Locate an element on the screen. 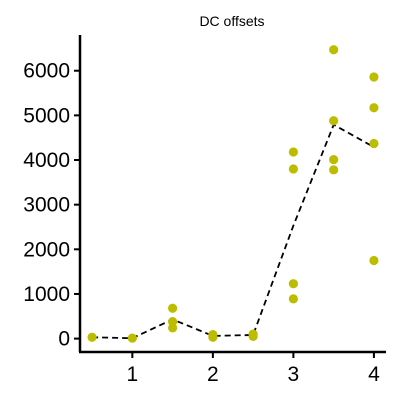 The width and height of the screenshot is (400, 400). y-tick-label: 2000 is located at coordinates (46, 249).